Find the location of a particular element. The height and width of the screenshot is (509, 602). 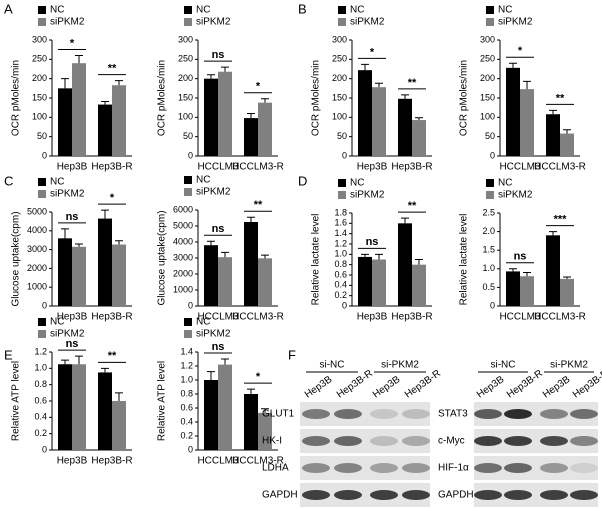

y-tick-label: 2.0 is located at coordinates (488, 231).